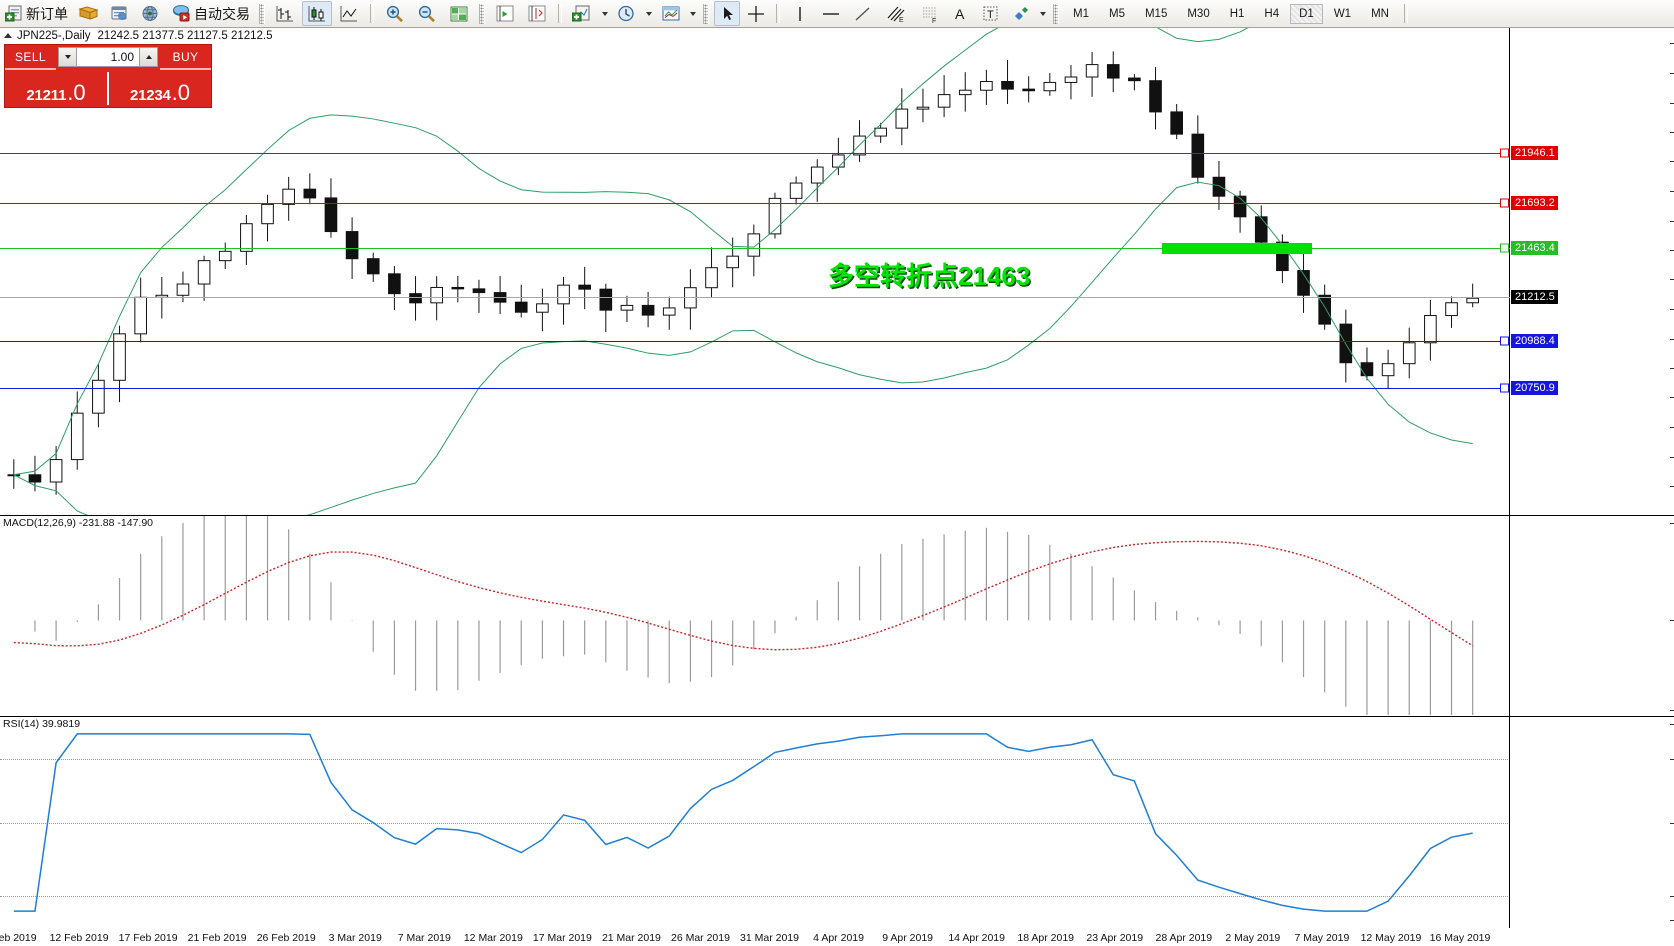  I want to click on indicators-button, so click(583, 13).